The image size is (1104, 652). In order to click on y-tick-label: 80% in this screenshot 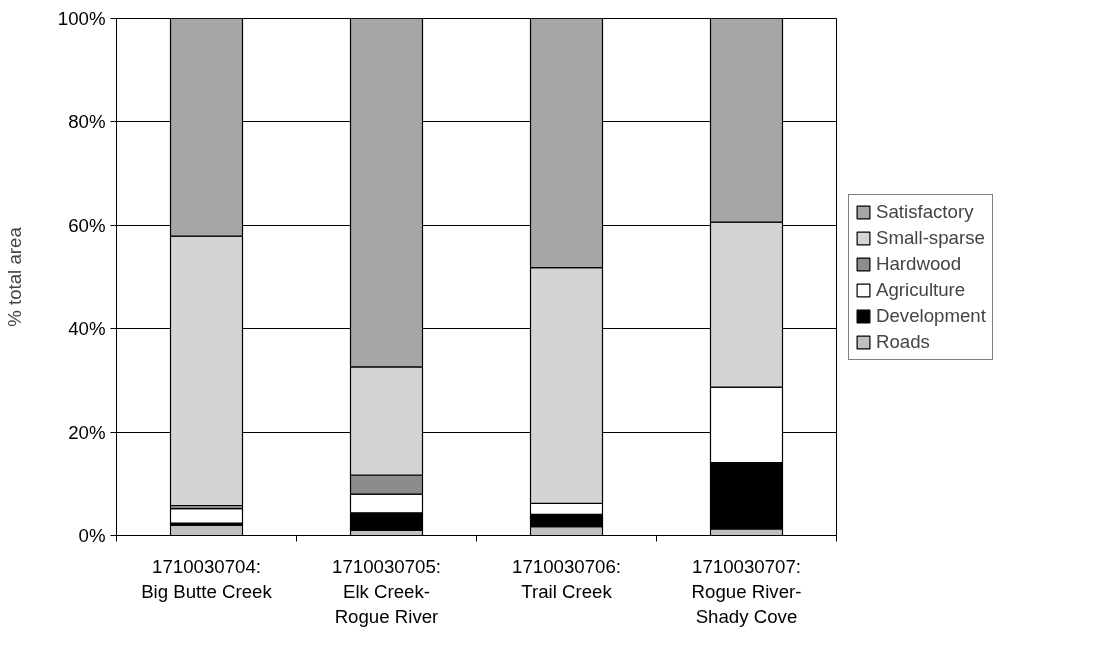, I will do `click(87, 122)`.